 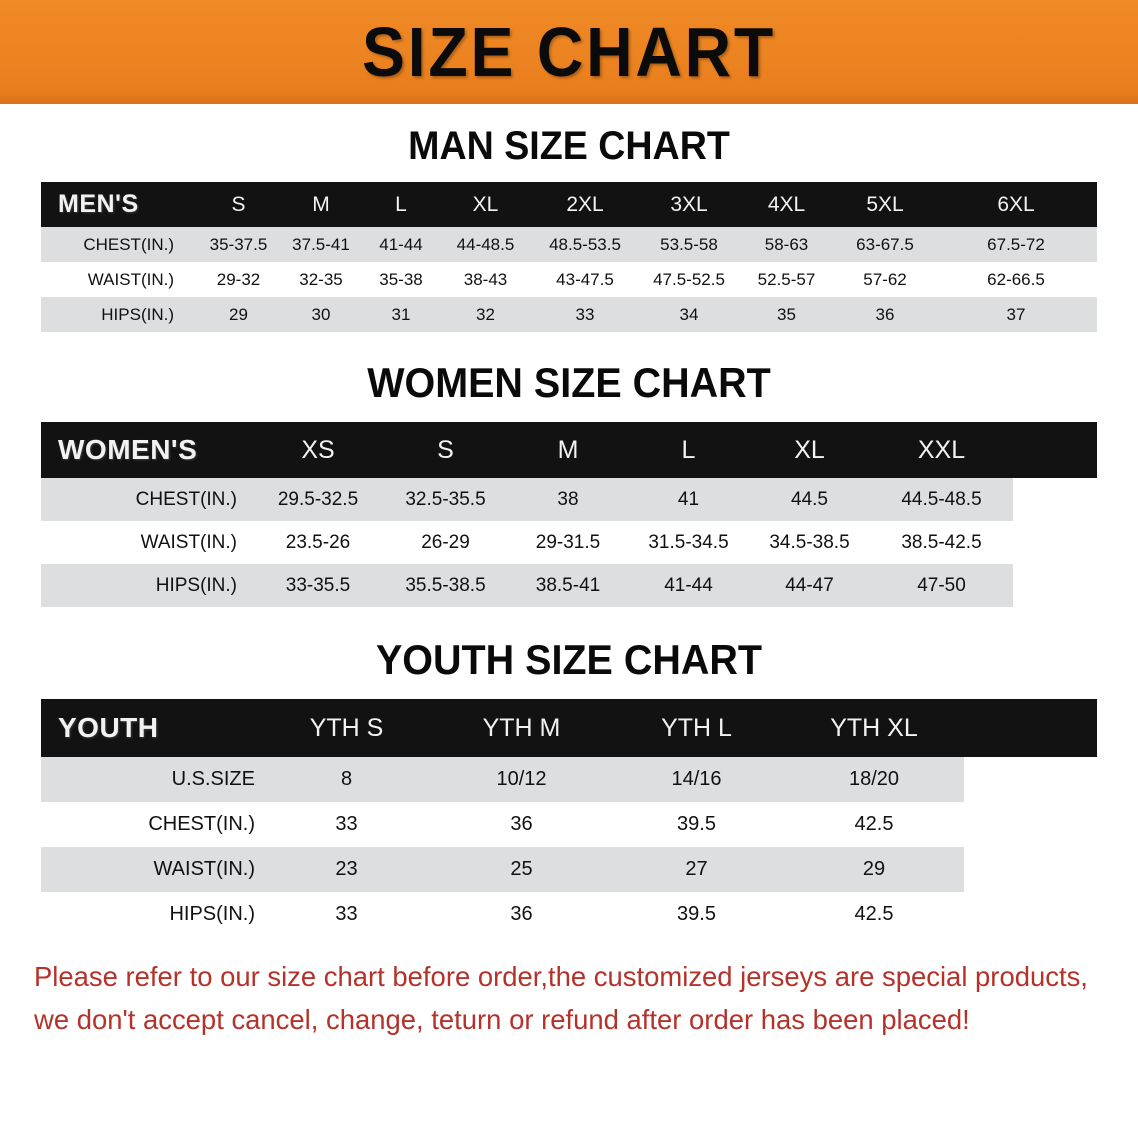 What do you see at coordinates (809, 585) in the screenshot?
I see `table-cell: 44-47` at bounding box center [809, 585].